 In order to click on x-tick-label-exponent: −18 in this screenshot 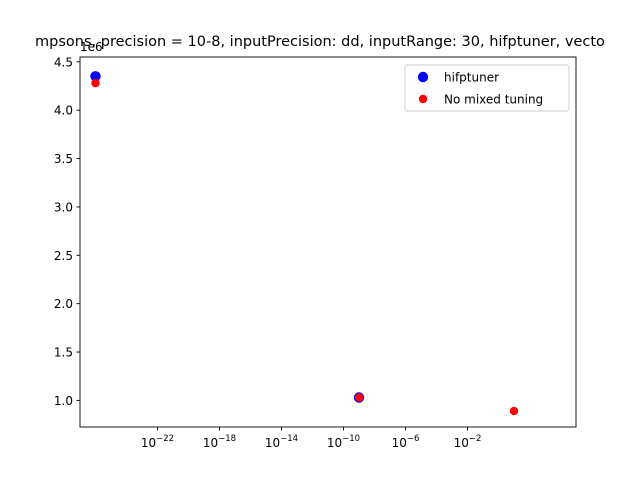, I will do `click(227, 439)`.